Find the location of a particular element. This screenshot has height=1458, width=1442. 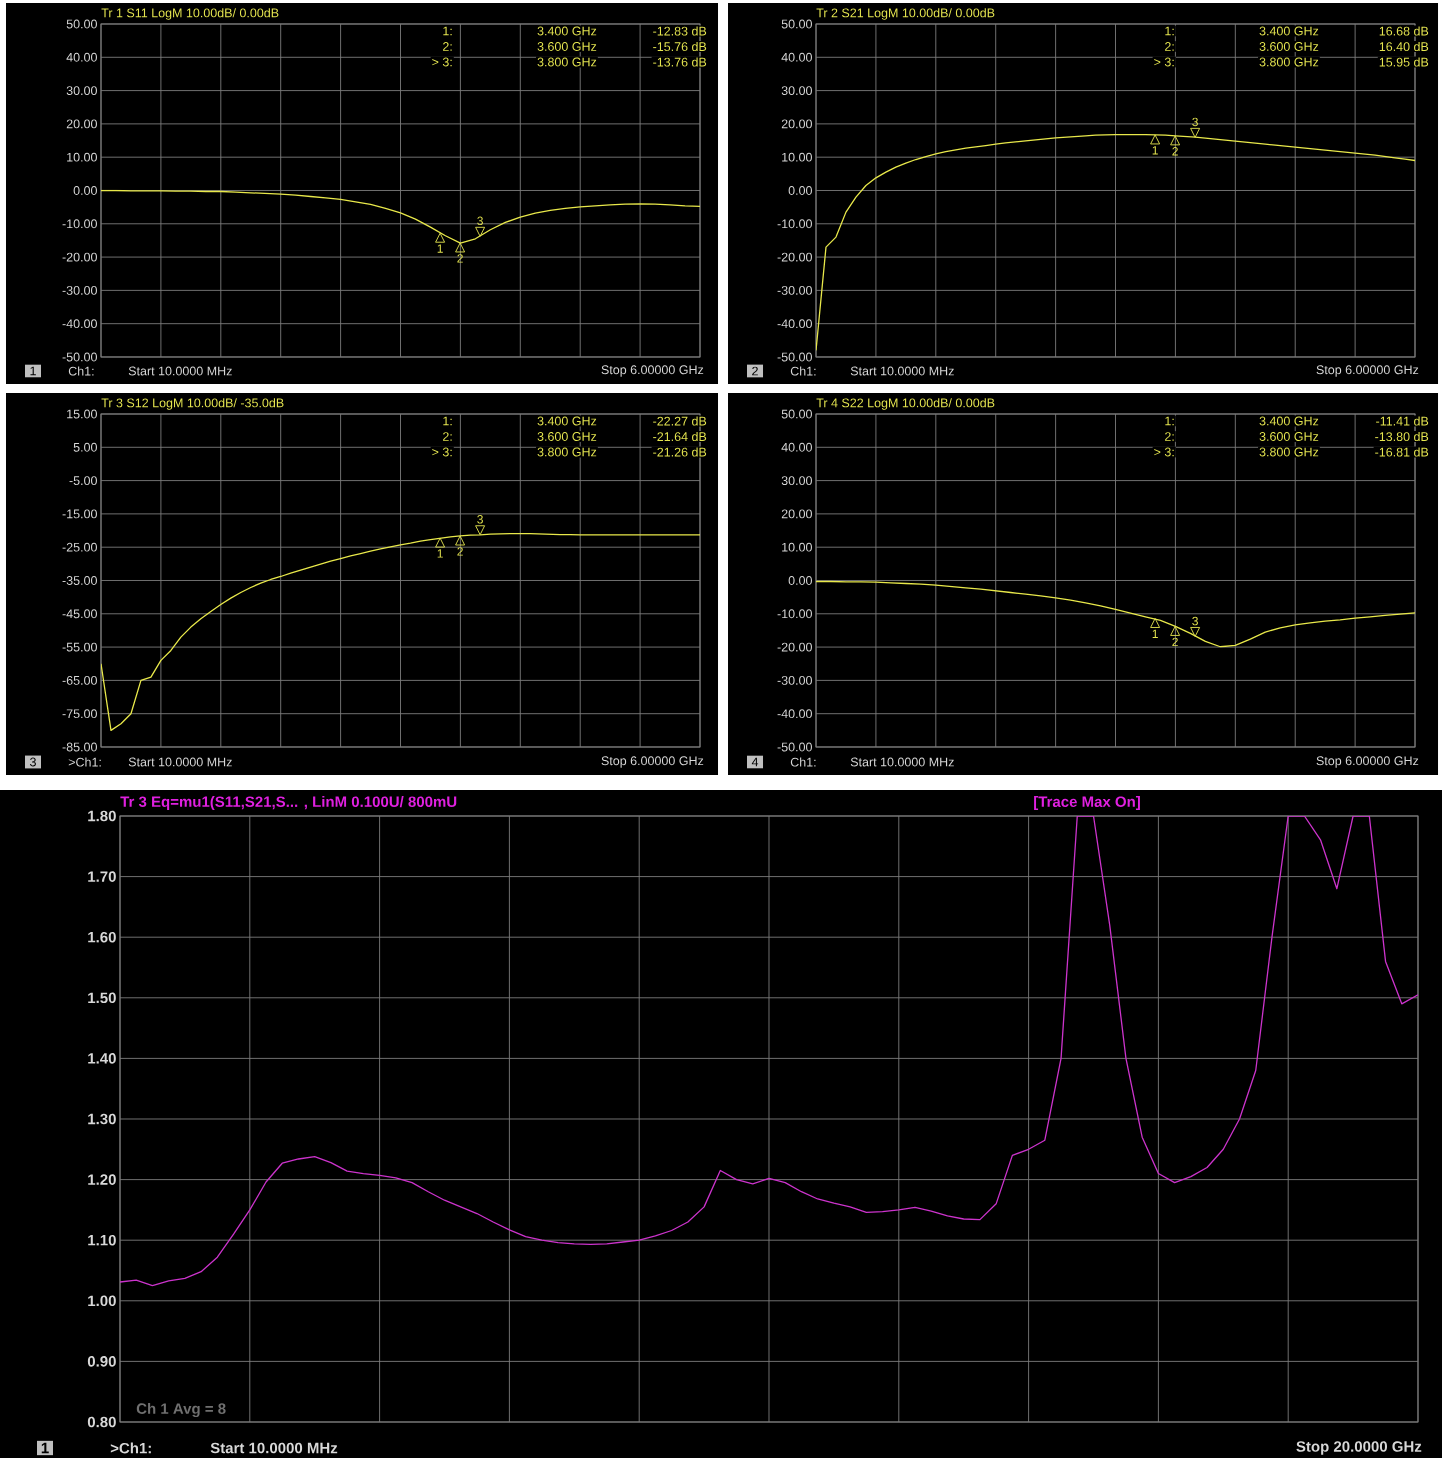

text: 2 is located at coordinates (755, 371).